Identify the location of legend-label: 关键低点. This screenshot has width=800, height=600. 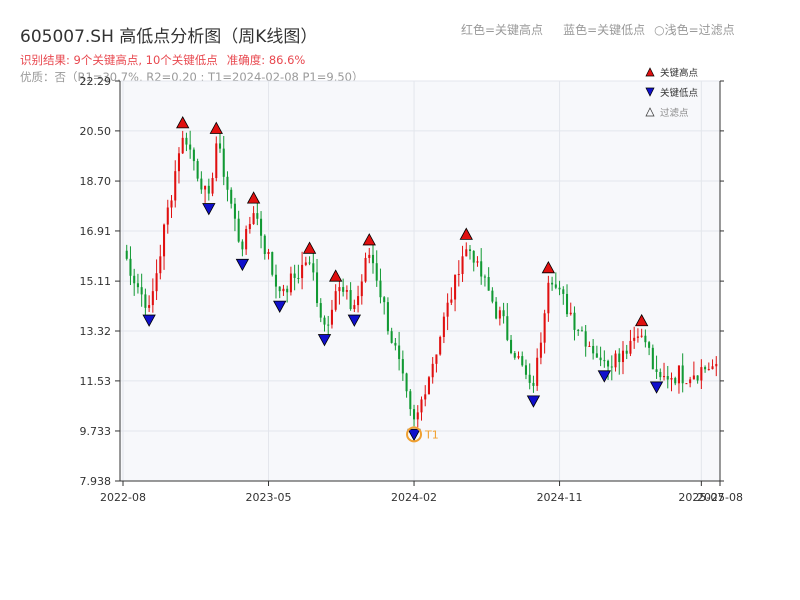
(679, 93).